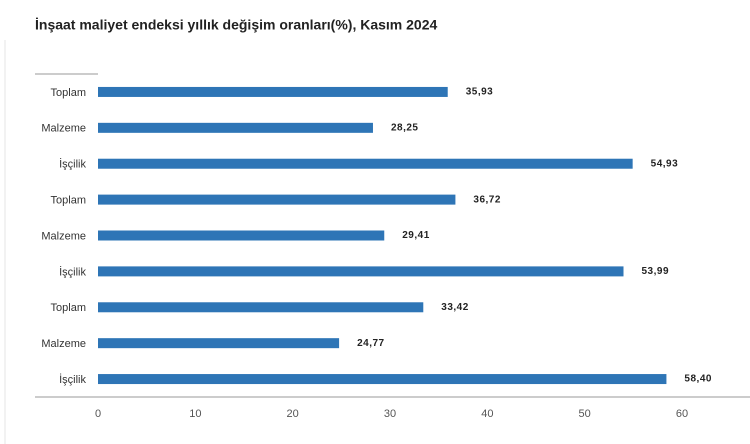 The image size is (750, 444). I want to click on x-tick-label: 10, so click(195, 414).